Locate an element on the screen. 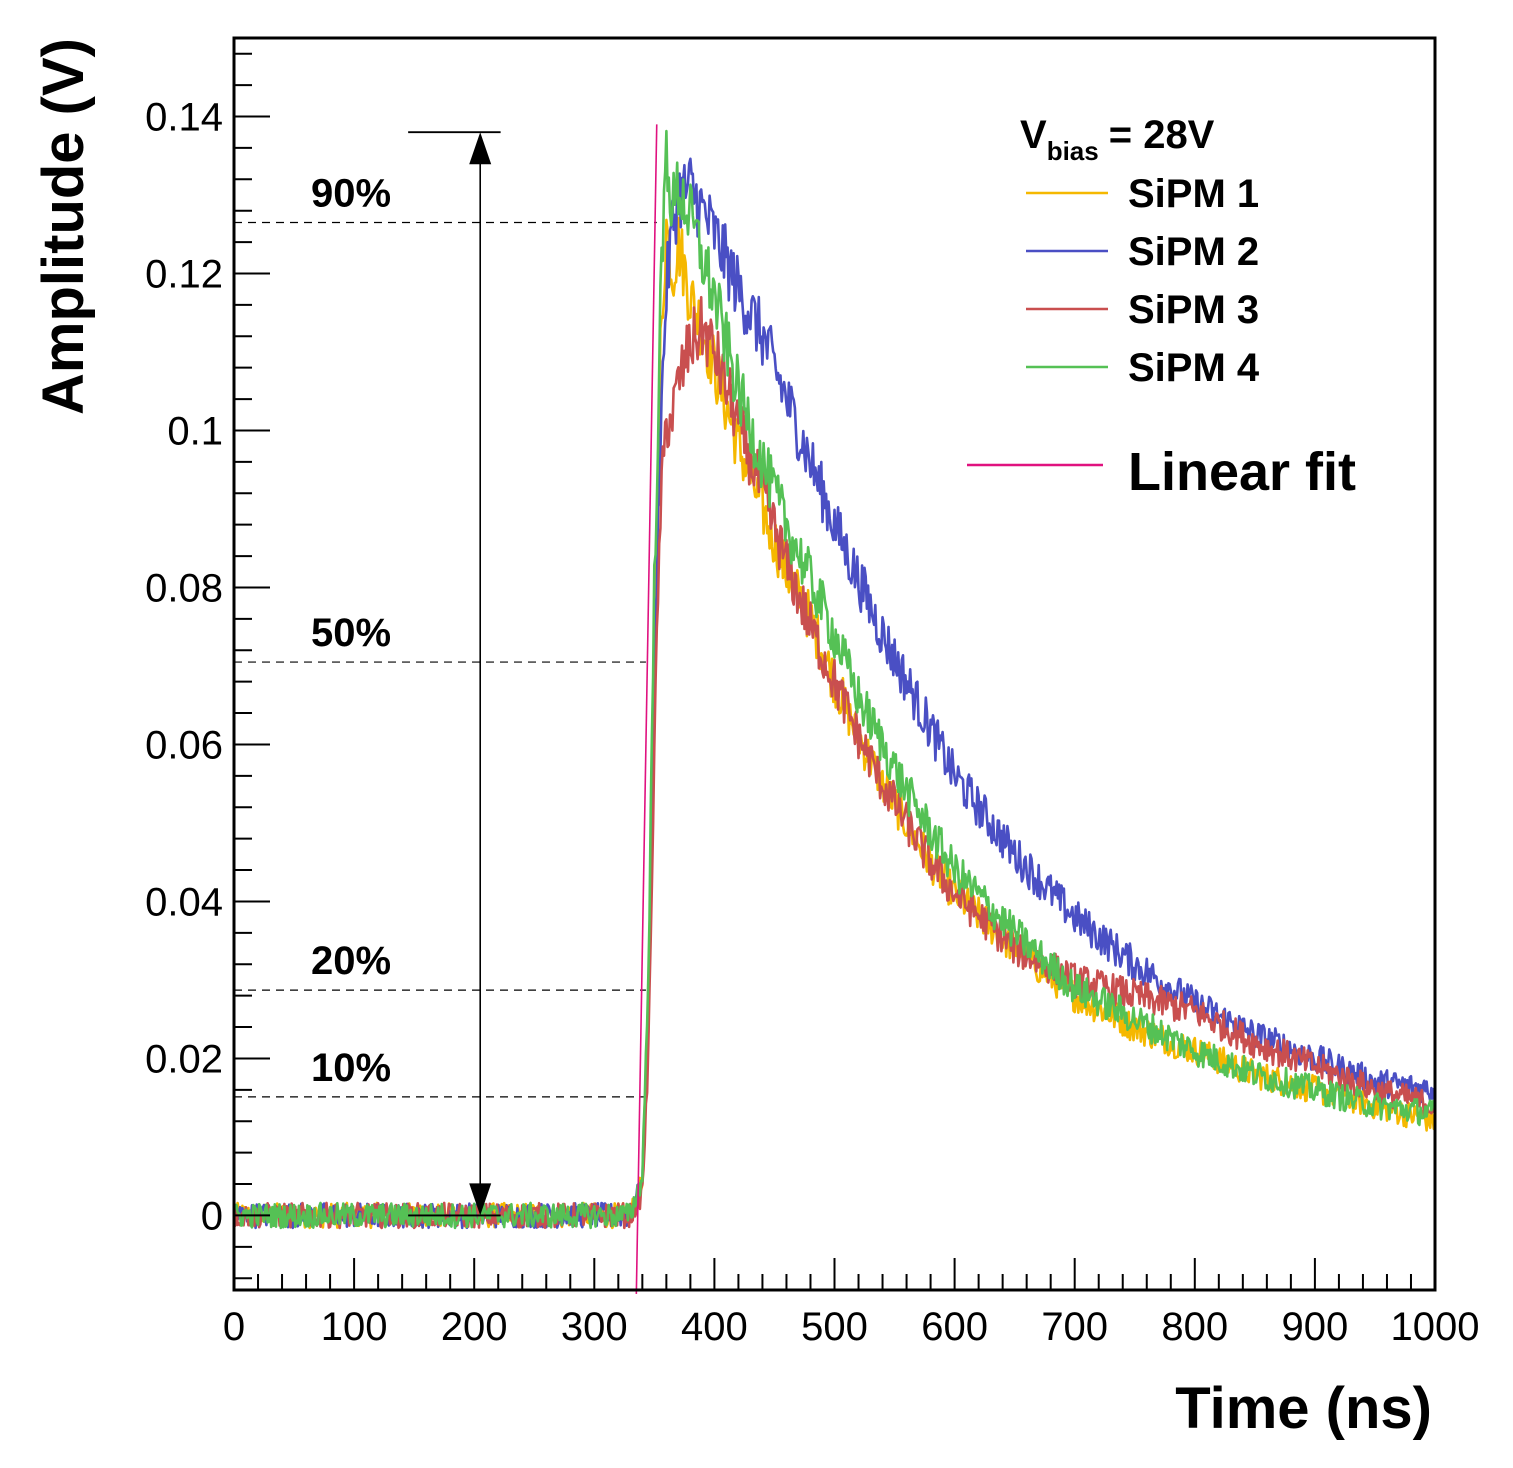 Image resolution: width=1513 pixels, height=1468 pixels. linear-fit-layer is located at coordinates (646, 709).